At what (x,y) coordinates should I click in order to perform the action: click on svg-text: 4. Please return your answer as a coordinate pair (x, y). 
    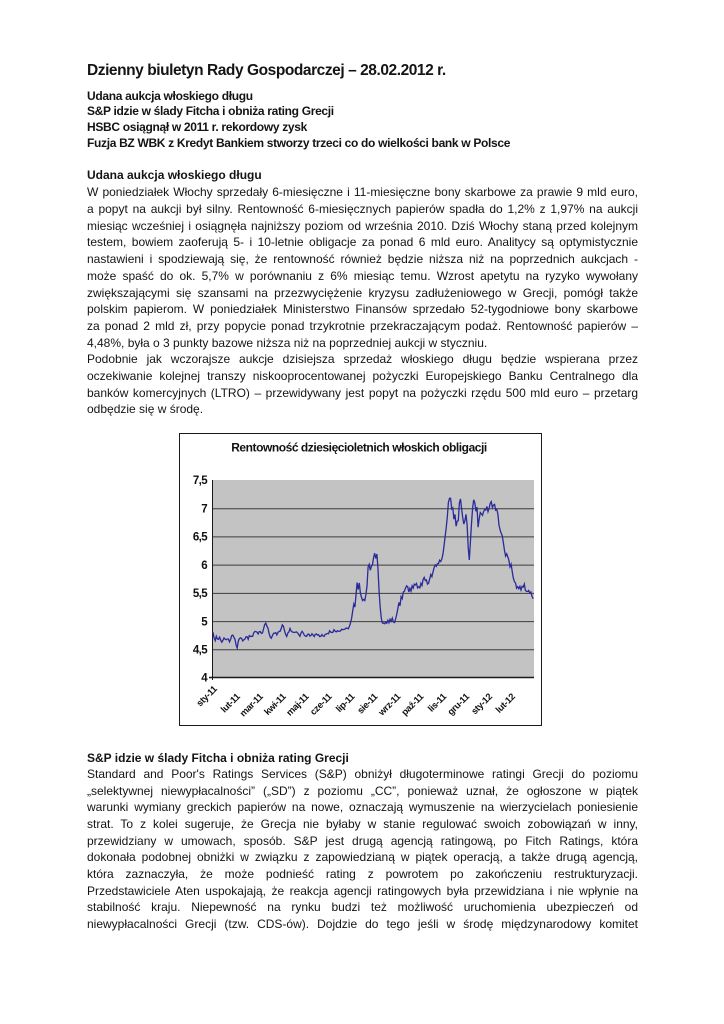
    Looking at the image, I should click on (204, 679).